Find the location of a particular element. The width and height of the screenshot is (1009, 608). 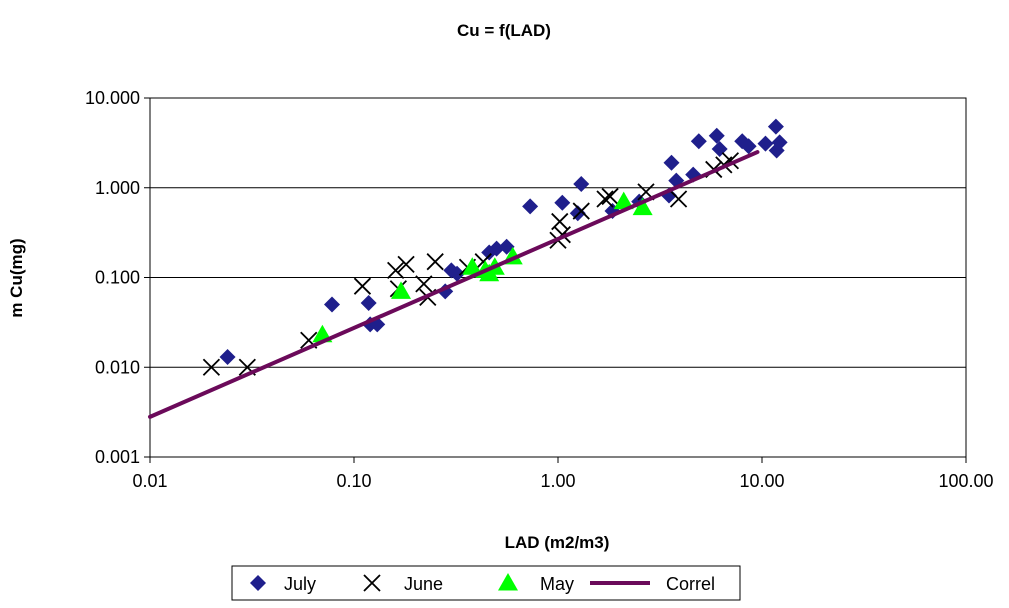

x-tick-label: 1.00 is located at coordinates (557, 481).